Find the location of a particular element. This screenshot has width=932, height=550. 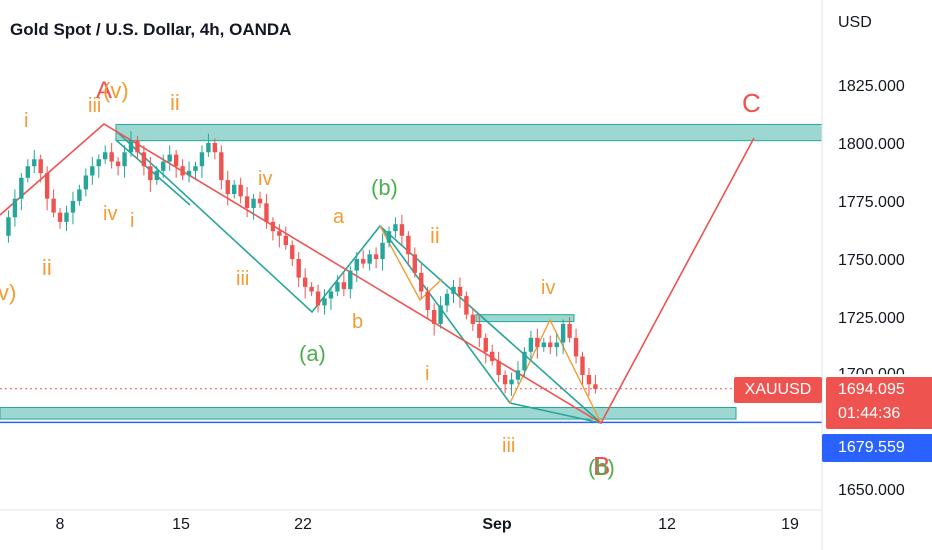

wave-label: i is located at coordinates (132, 221).